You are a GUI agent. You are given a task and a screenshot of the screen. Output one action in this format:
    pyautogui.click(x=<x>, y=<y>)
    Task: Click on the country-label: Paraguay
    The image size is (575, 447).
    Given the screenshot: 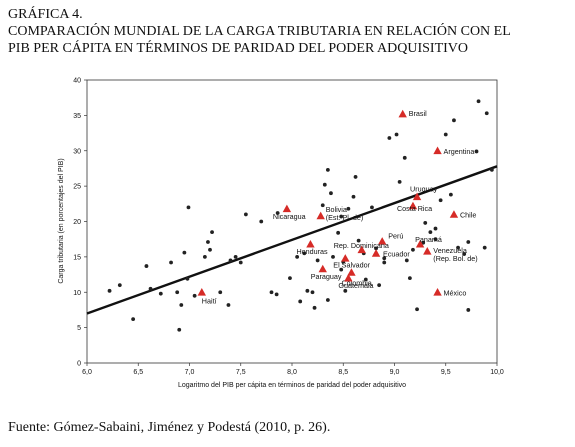 What is the action you would take?
    pyautogui.click(x=326, y=276)
    